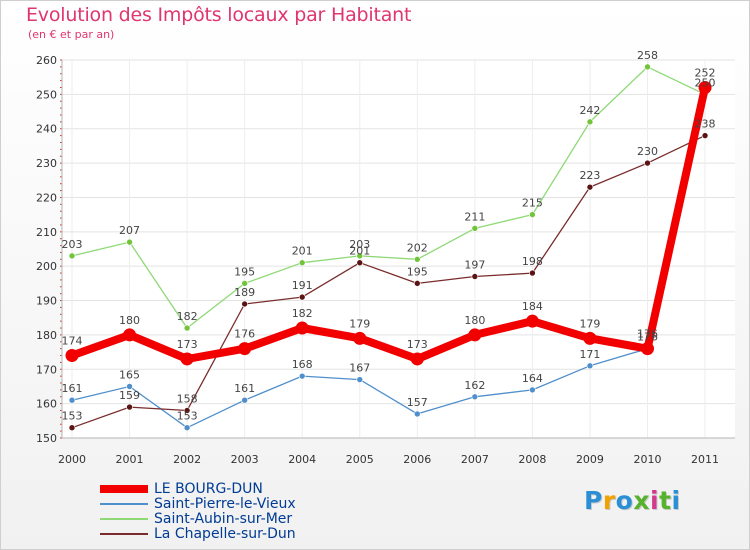 This screenshot has width=750, height=550. What do you see at coordinates (532, 459) in the screenshot?
I see `x-tick-label: 2008` at bounding box center [532, 459].